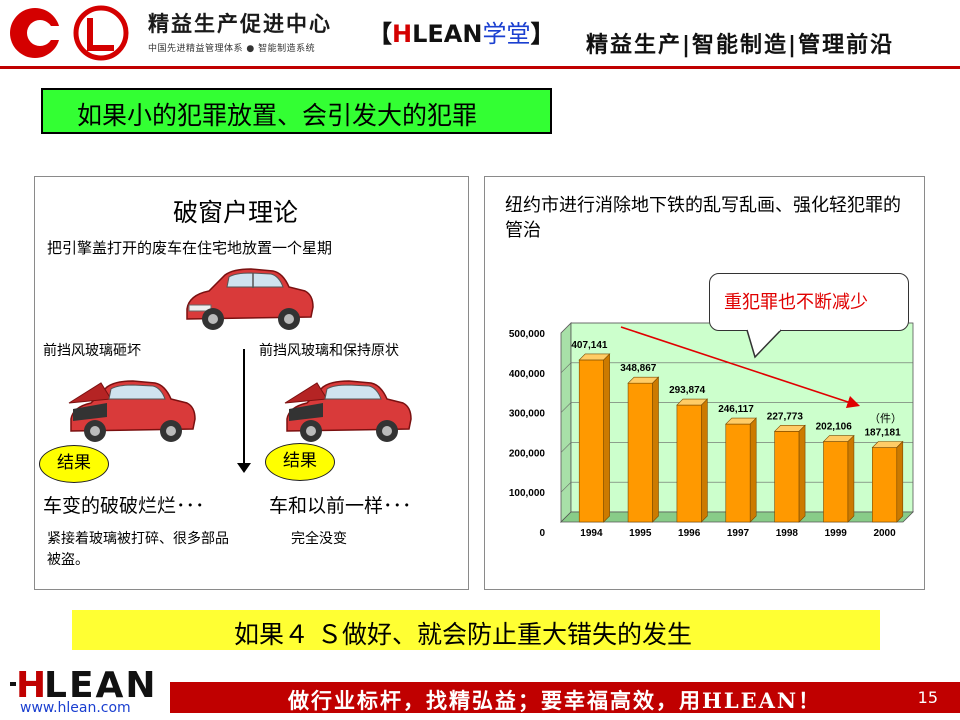 The image size is (960, 720). What do you see at coordinates (124, 506) in the screenshot?
I see `result-text-left: 车变的破破烂烂･･･` at bounding box center [124, 506].